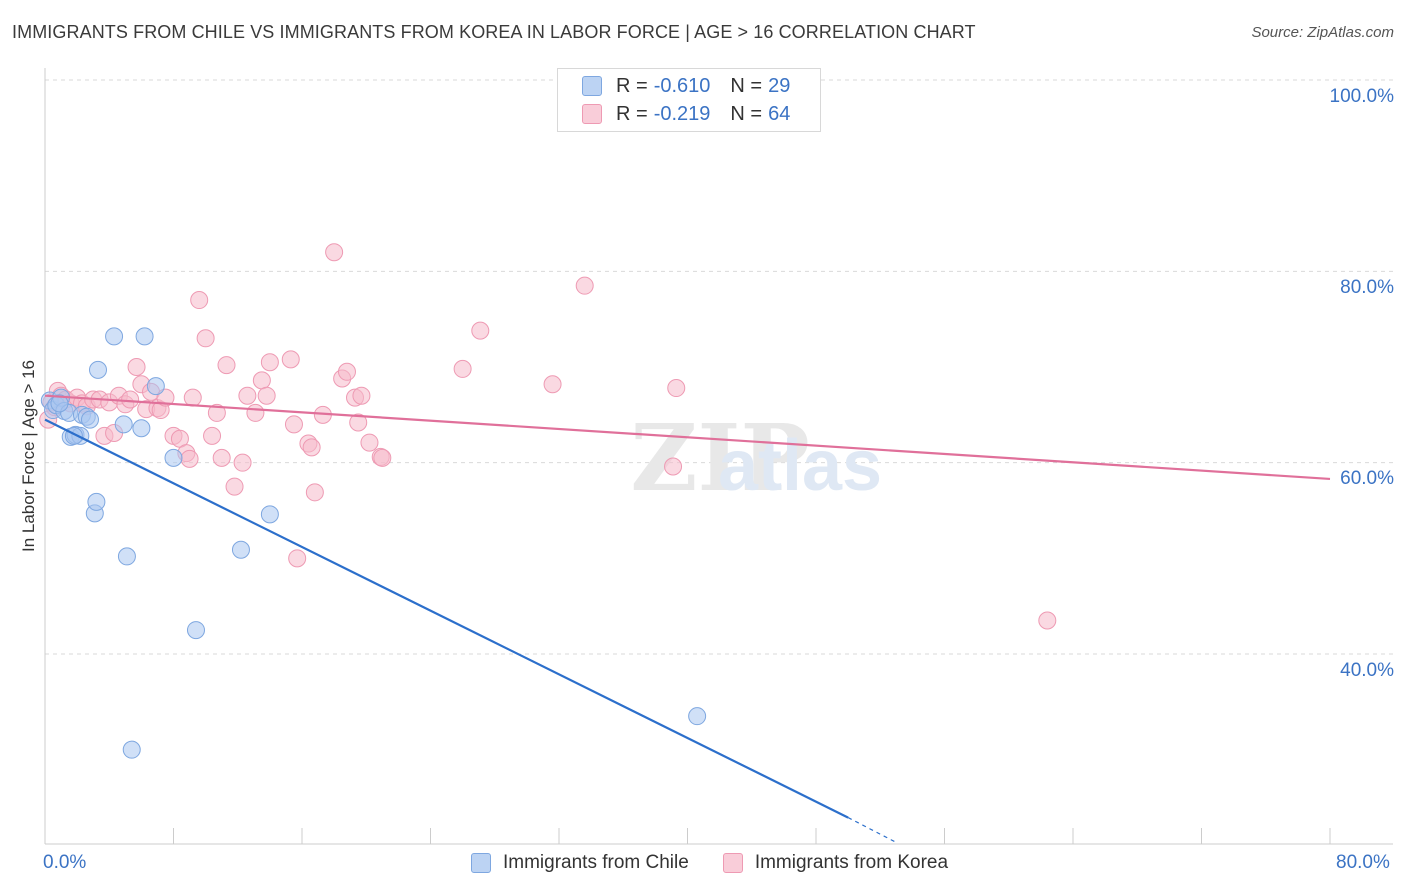 This screenshot has width=1406, height=892. What do you see at coordinates (779, 113) in the screenshot?
I see `n-value: 64` at bounding box center [779, 113].